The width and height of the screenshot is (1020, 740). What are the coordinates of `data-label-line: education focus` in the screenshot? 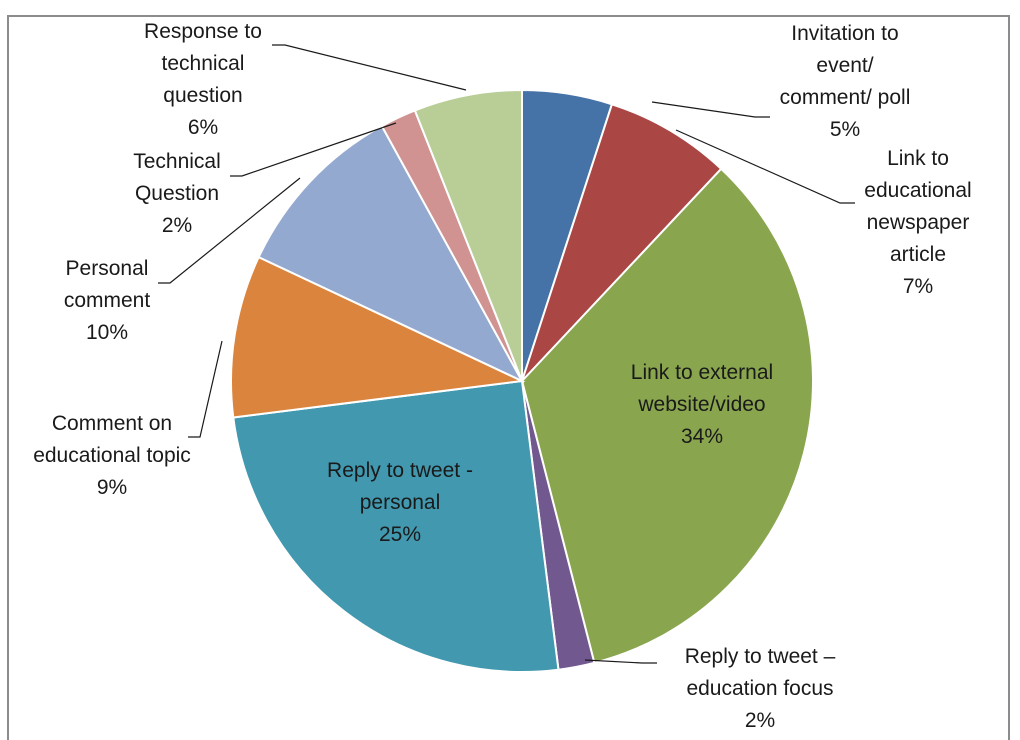 It's located at (759, 688).